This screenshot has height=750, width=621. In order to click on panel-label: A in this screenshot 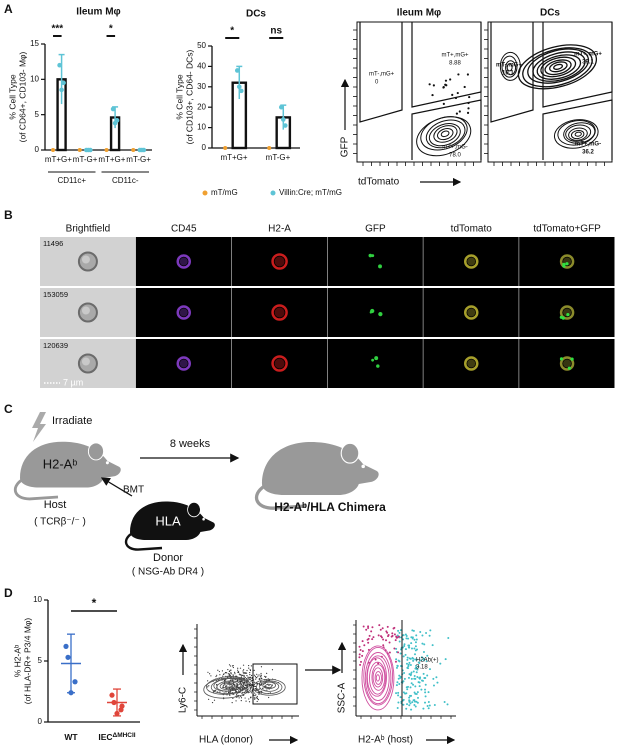, I will do `click(8, 9)`.